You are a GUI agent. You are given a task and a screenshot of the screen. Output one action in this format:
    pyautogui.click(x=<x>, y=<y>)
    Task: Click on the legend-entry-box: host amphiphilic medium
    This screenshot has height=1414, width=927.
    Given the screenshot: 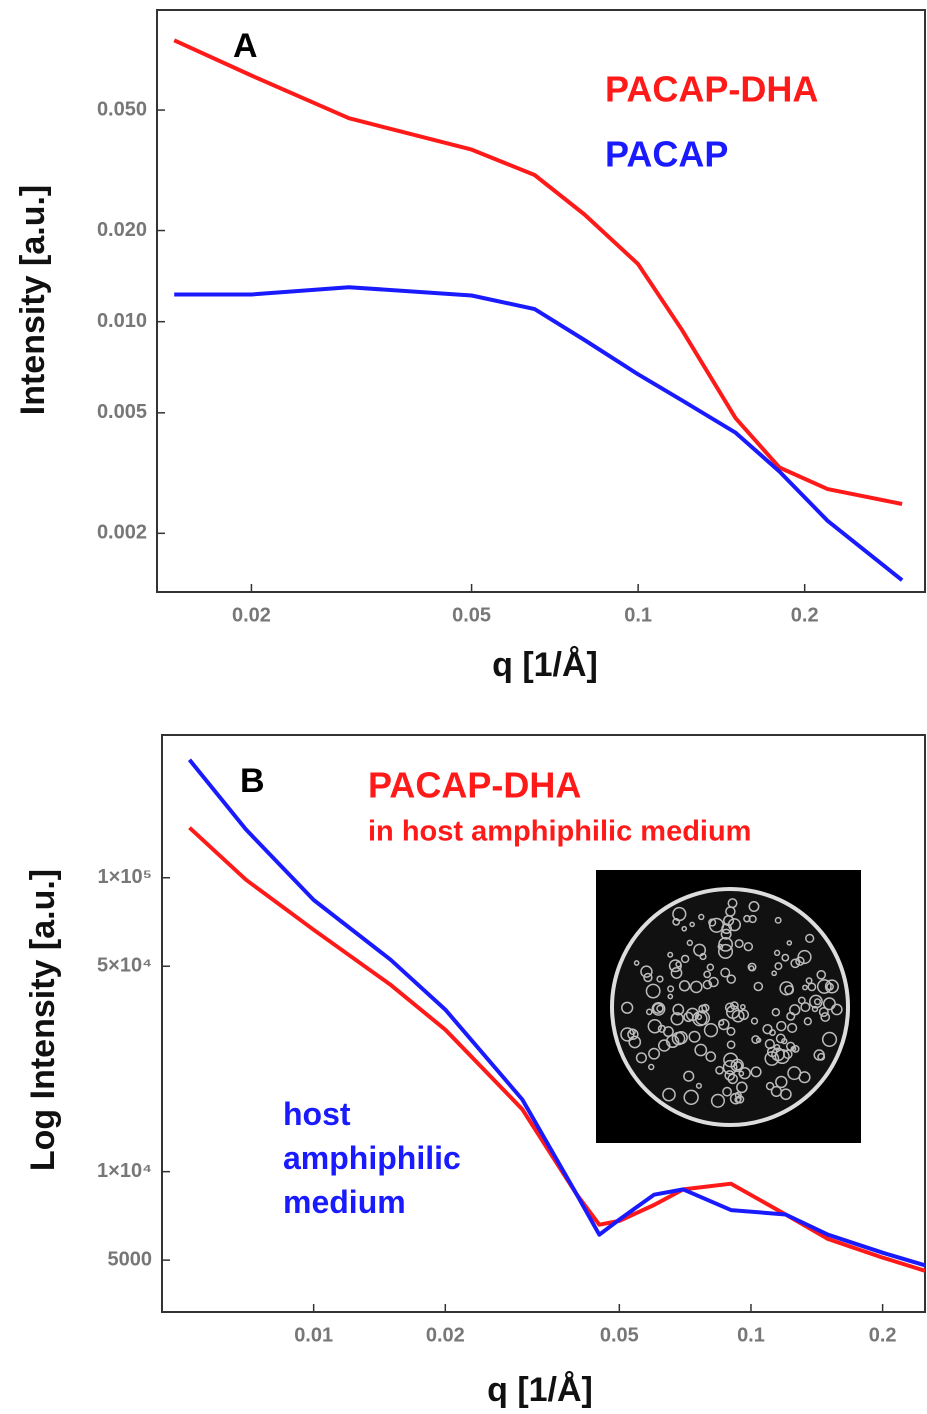 What is the action you would take?
    pyautogui.click(x=372, y=1158)
    